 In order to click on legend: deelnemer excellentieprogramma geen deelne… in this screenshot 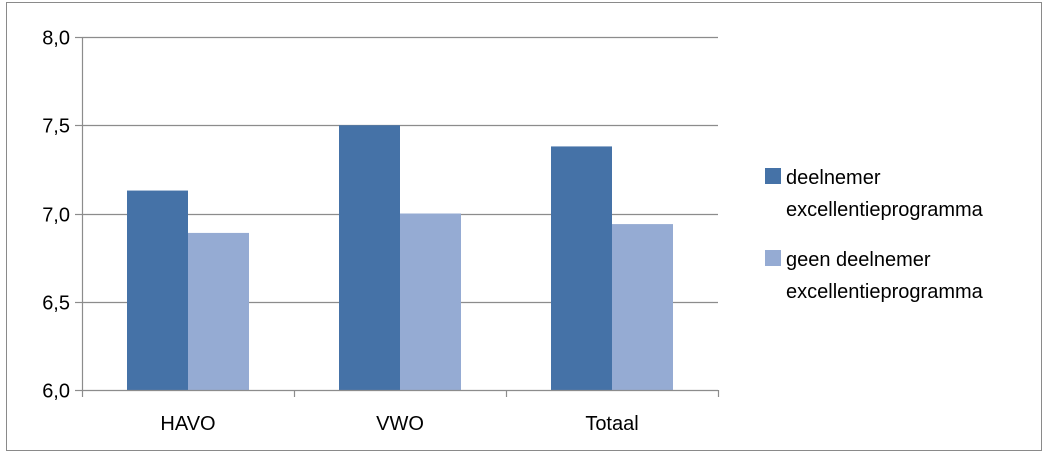, I will do `click(874, 235)`.